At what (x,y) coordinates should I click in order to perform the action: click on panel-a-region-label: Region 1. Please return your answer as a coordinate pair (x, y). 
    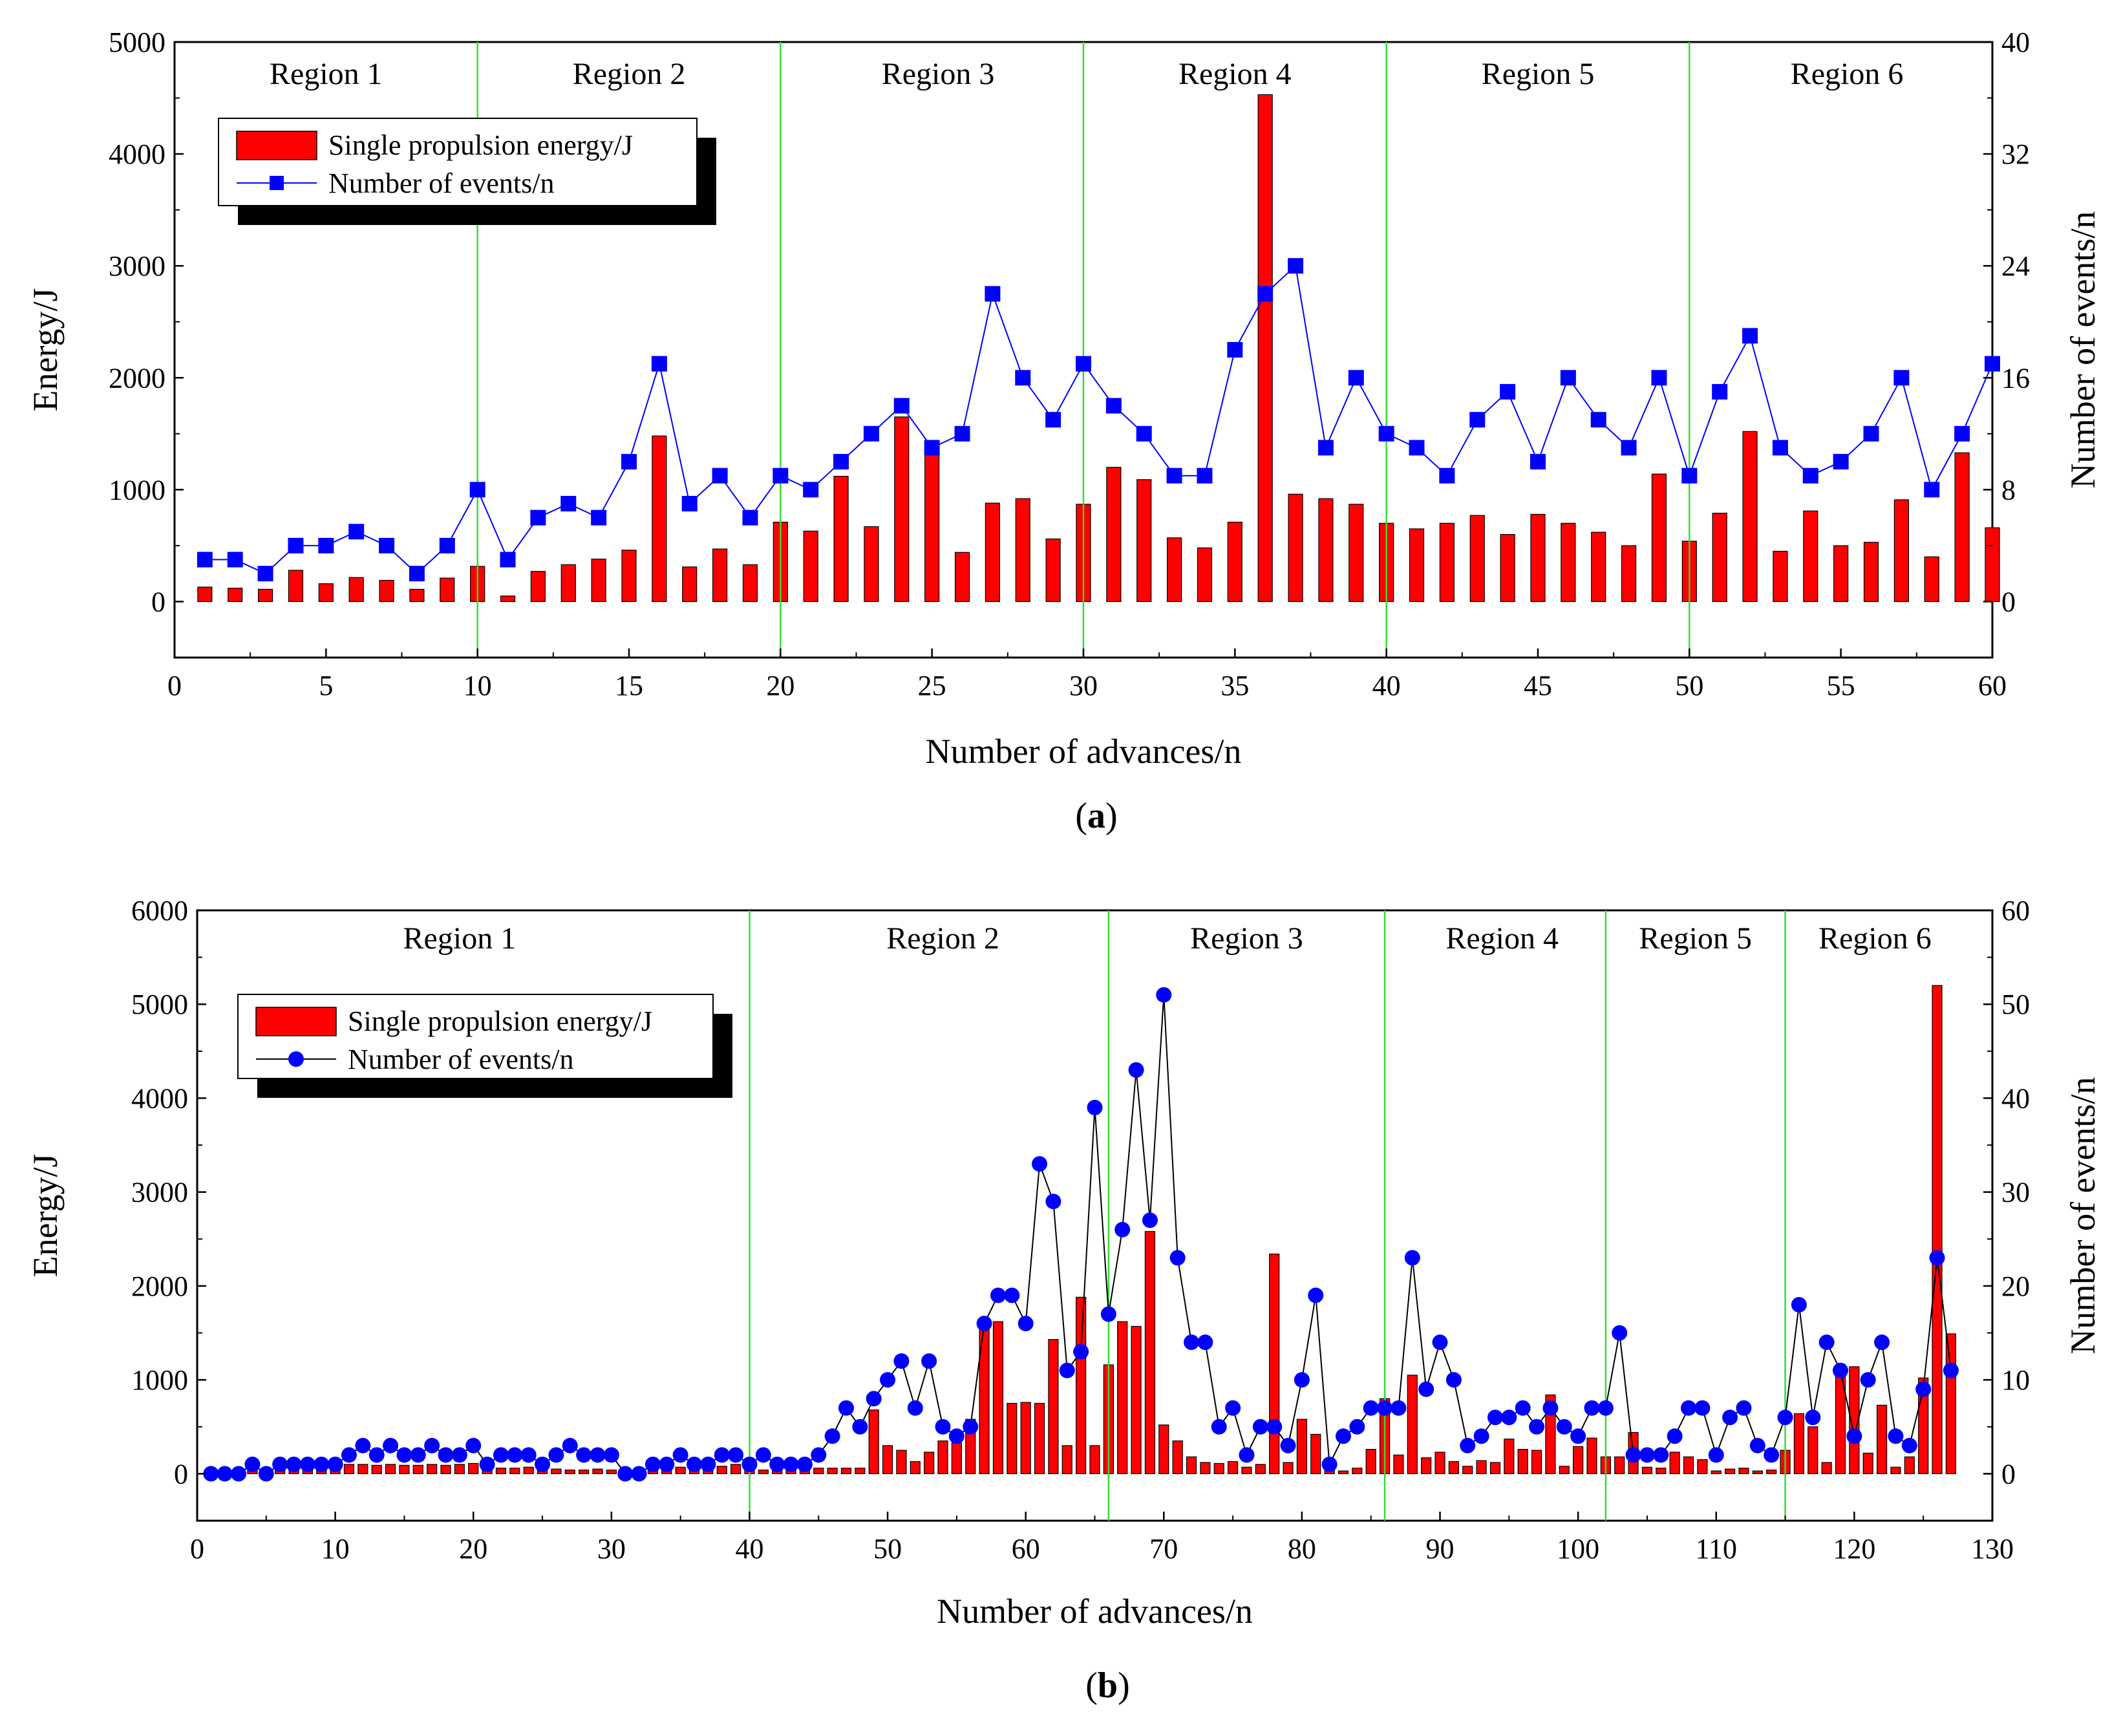
    Looking at the image, I should click on (326, 74).